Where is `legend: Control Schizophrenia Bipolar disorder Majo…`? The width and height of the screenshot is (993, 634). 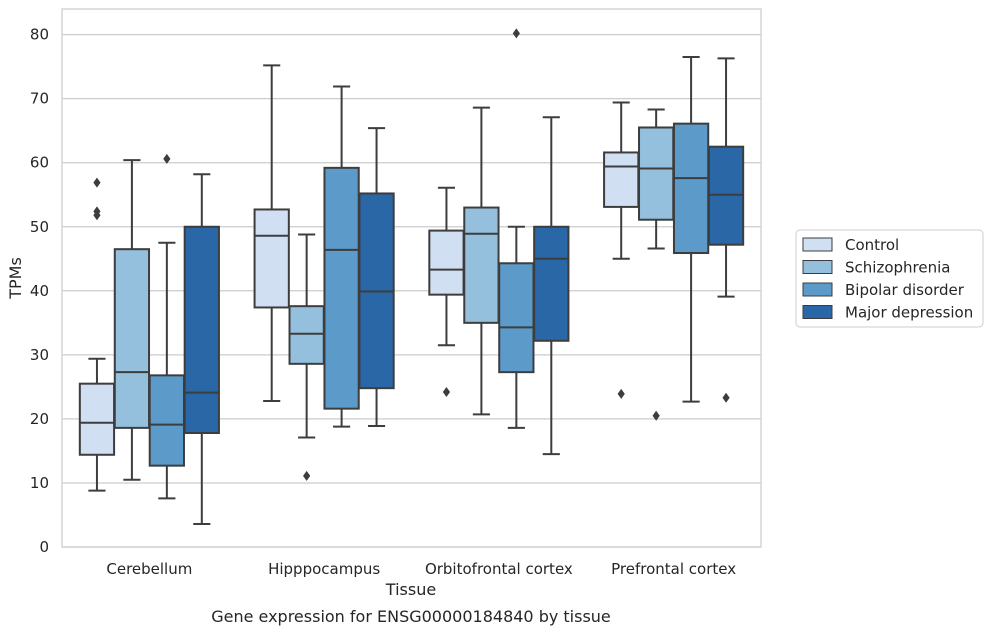
legend: Control Schizophrenia Bipolar disorder Majo… is located at coordinates (889, 278).